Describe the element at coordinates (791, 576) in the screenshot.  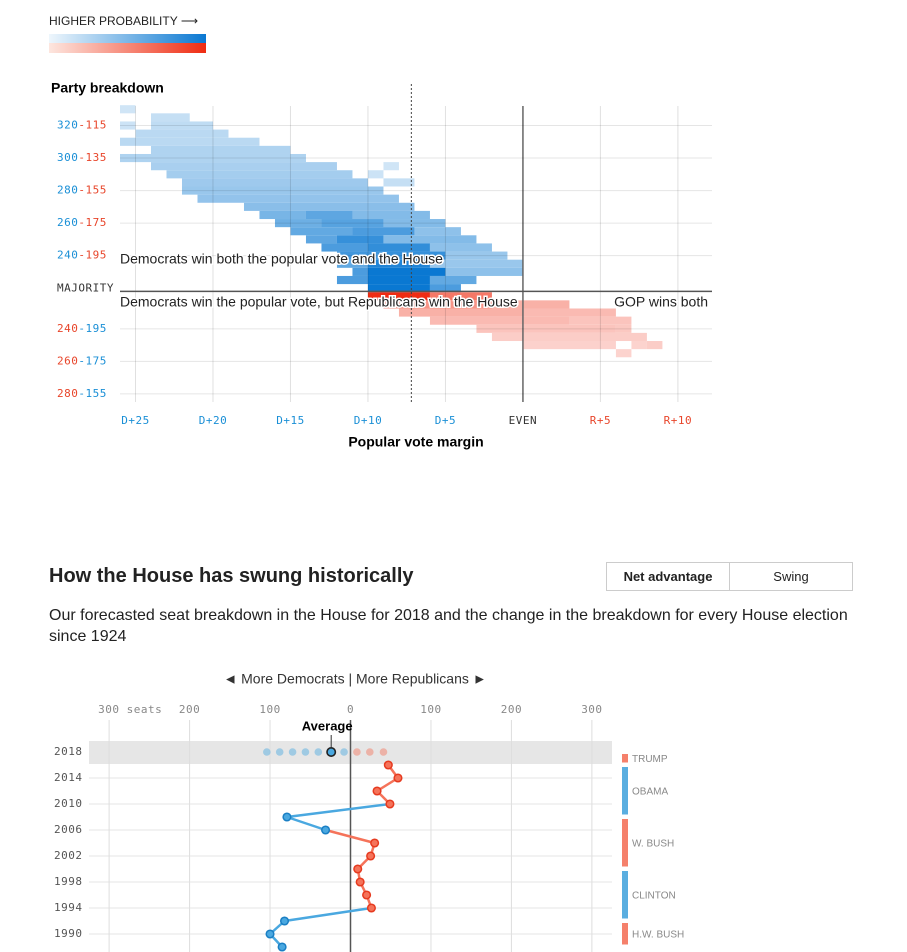
I see `toggle-button: Swing` at that location.